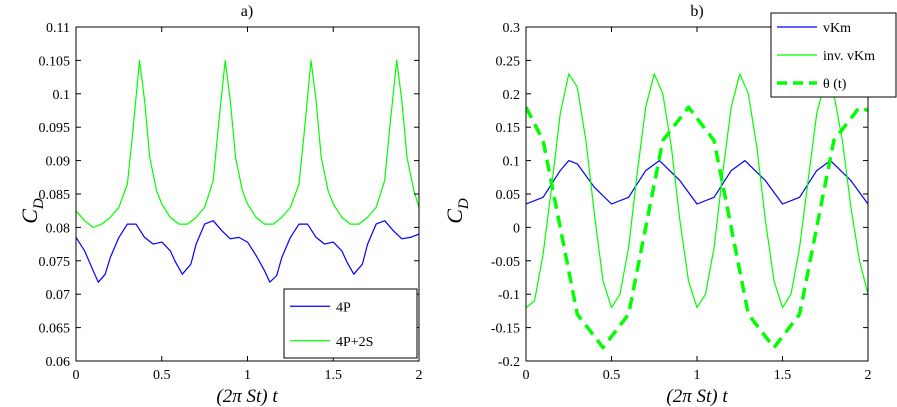 The height and width of the screenshot is (407, 897). I want to click on legend-label: θ (t), so click(835, 84).